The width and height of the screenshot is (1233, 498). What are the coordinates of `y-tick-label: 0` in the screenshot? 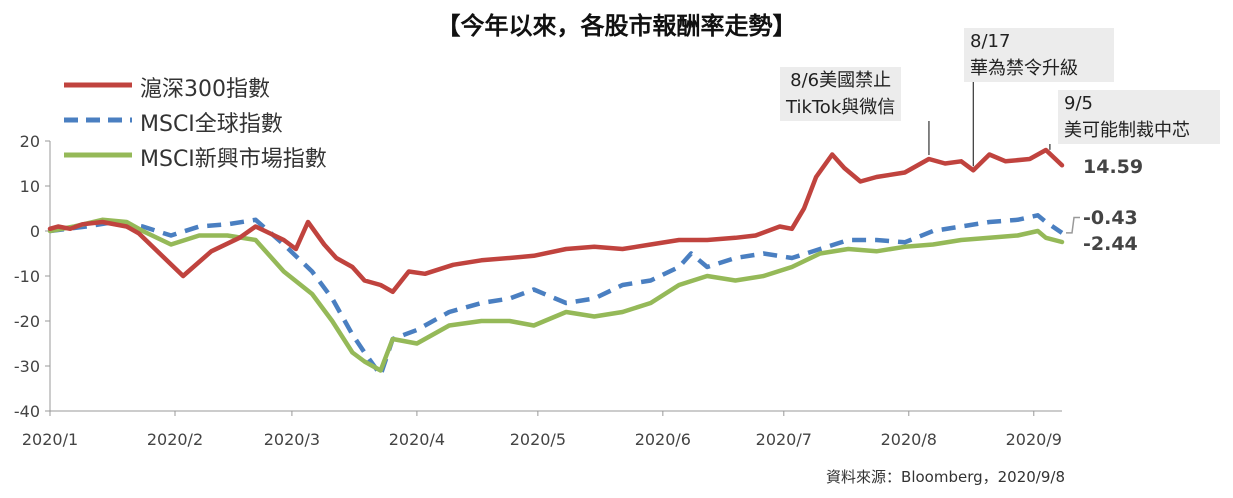 It's located at (35, 231).